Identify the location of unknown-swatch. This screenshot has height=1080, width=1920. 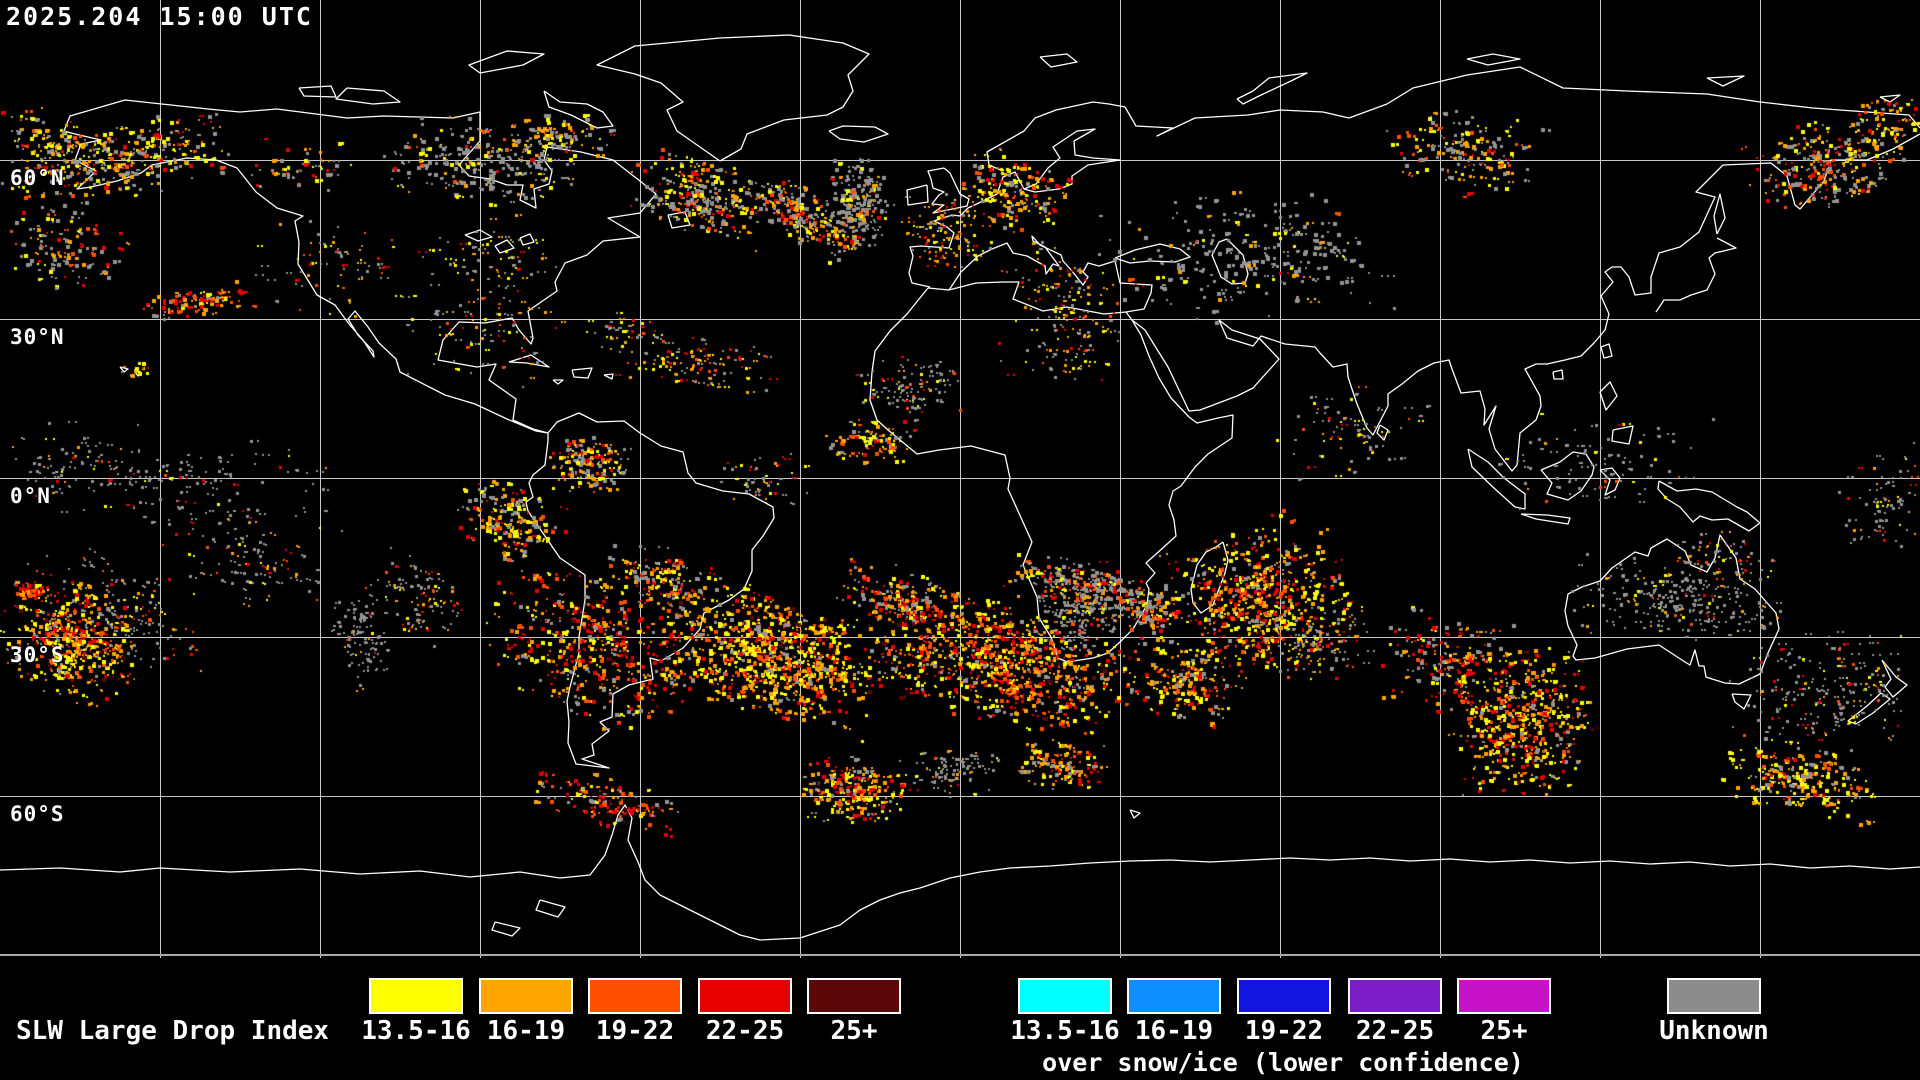
(1714, 996).